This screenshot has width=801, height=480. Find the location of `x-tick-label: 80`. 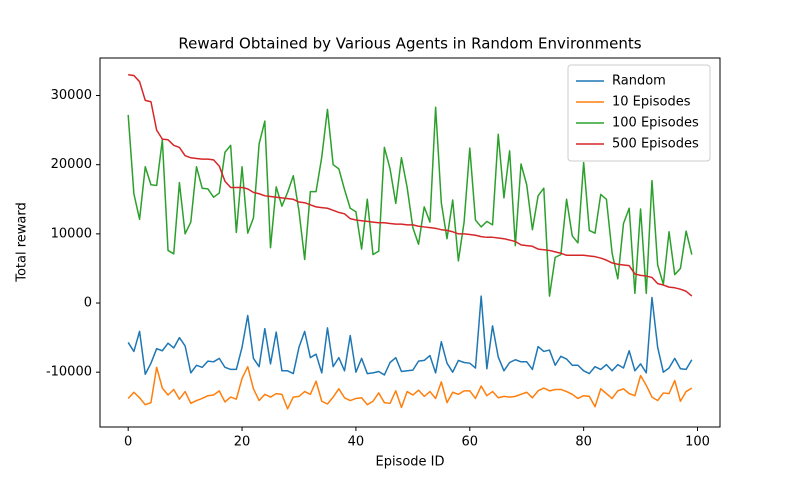

x-tick-label: 80 is located at coordinates (583, 442).